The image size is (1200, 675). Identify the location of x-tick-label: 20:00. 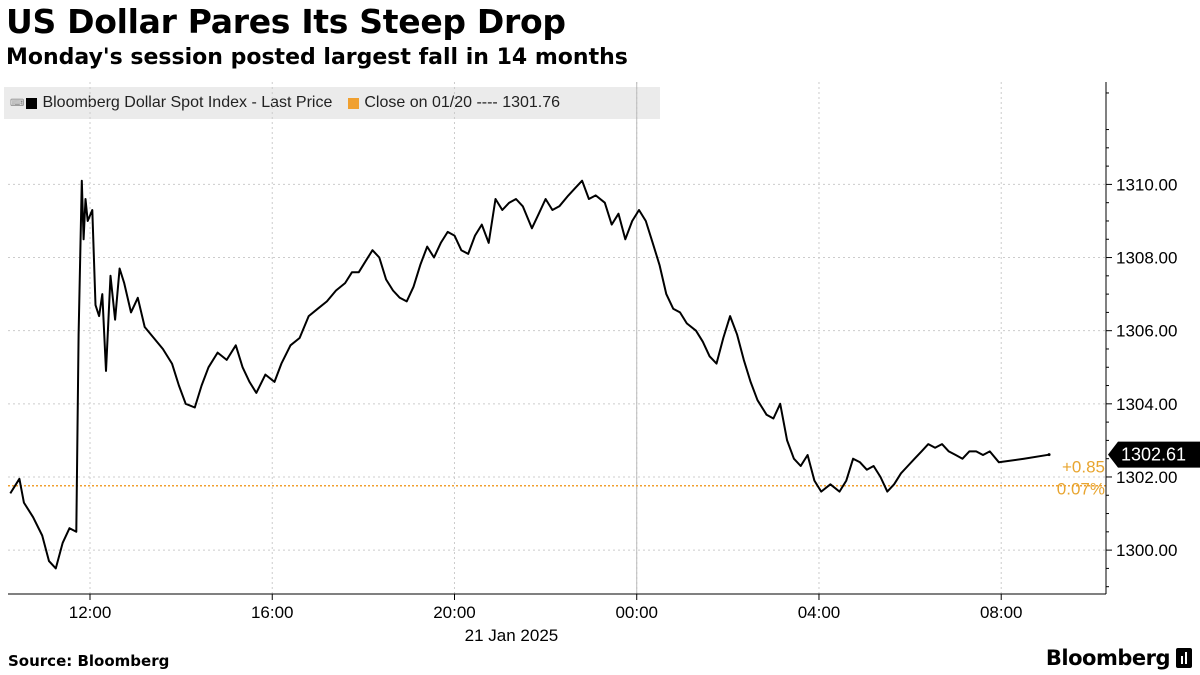
(454, 612).